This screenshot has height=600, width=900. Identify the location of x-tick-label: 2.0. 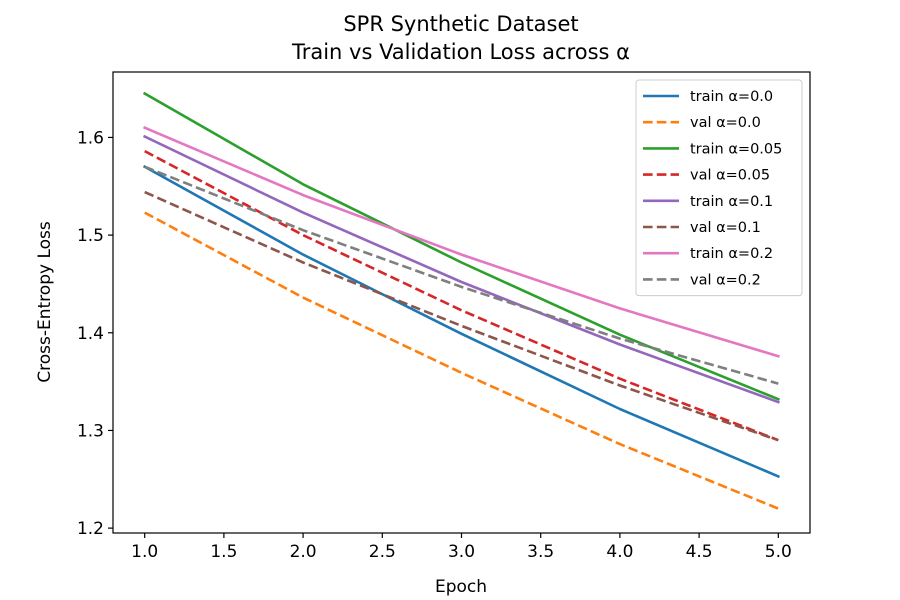
(303, 552).